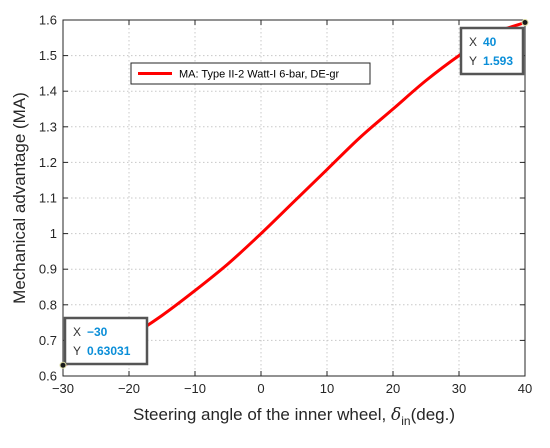 The height and width of the screenshot is (448, 550). Describe the element at coordinates (48, 198) in the screenshot. I see `y-tick-label: 1.1` at that location.